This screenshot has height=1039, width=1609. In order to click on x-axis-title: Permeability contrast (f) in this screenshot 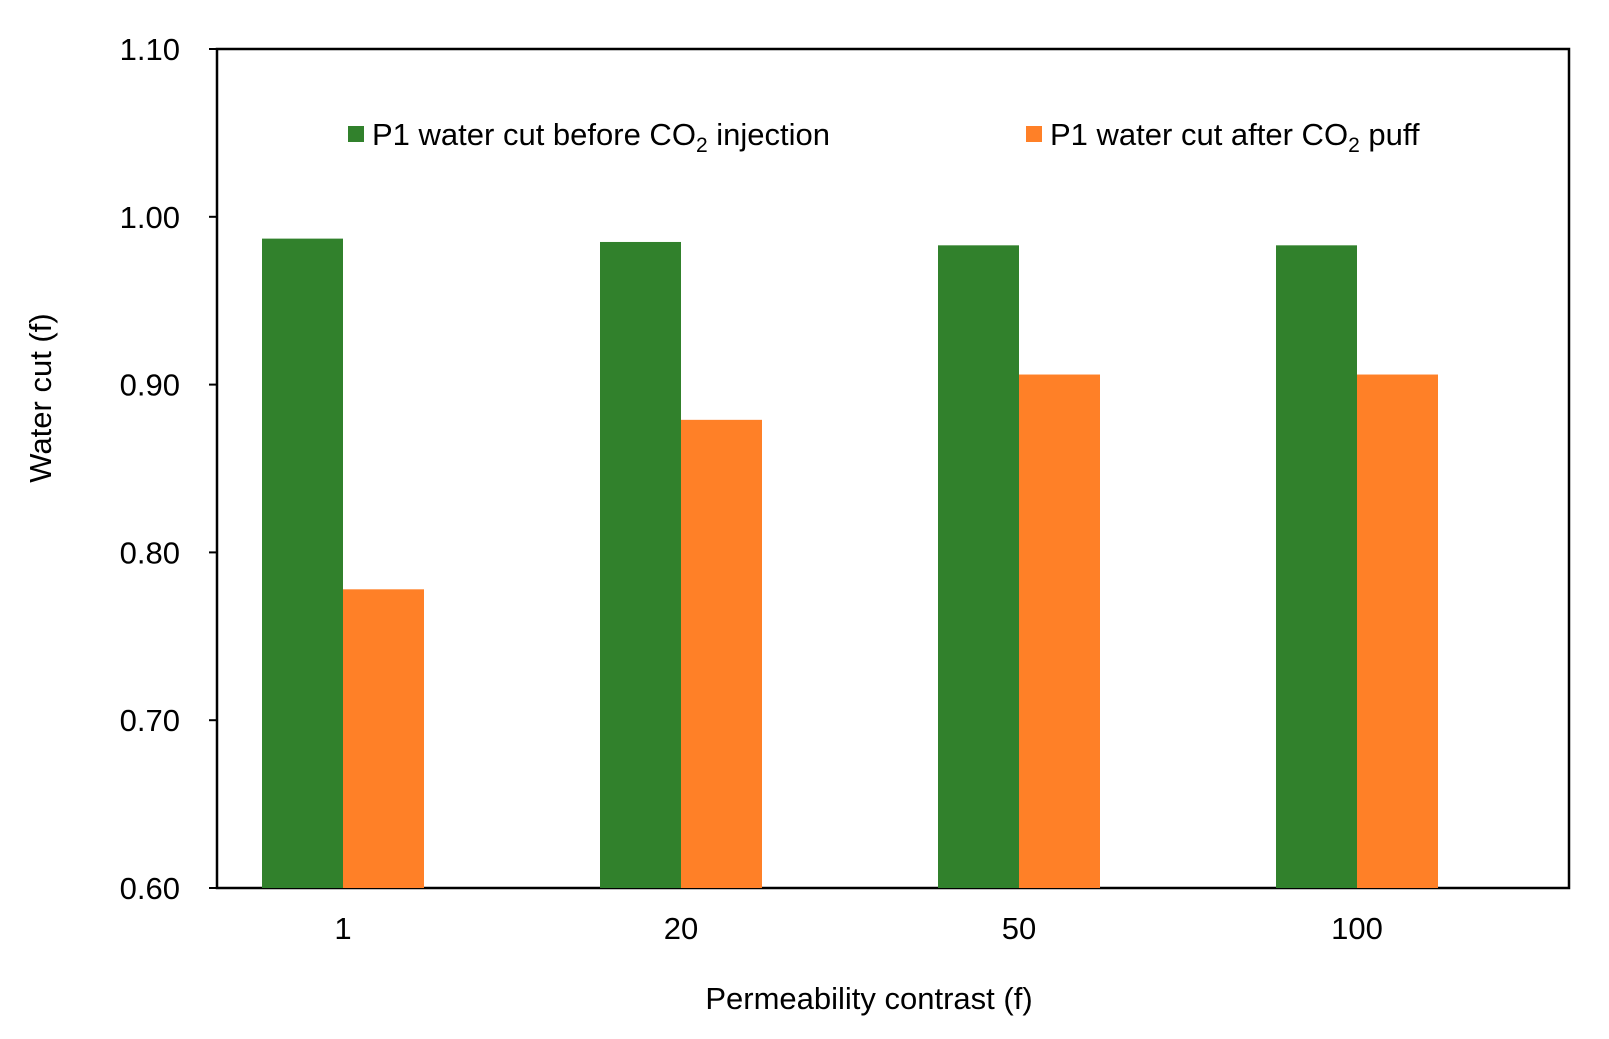, I will do `click(868, 998)`.